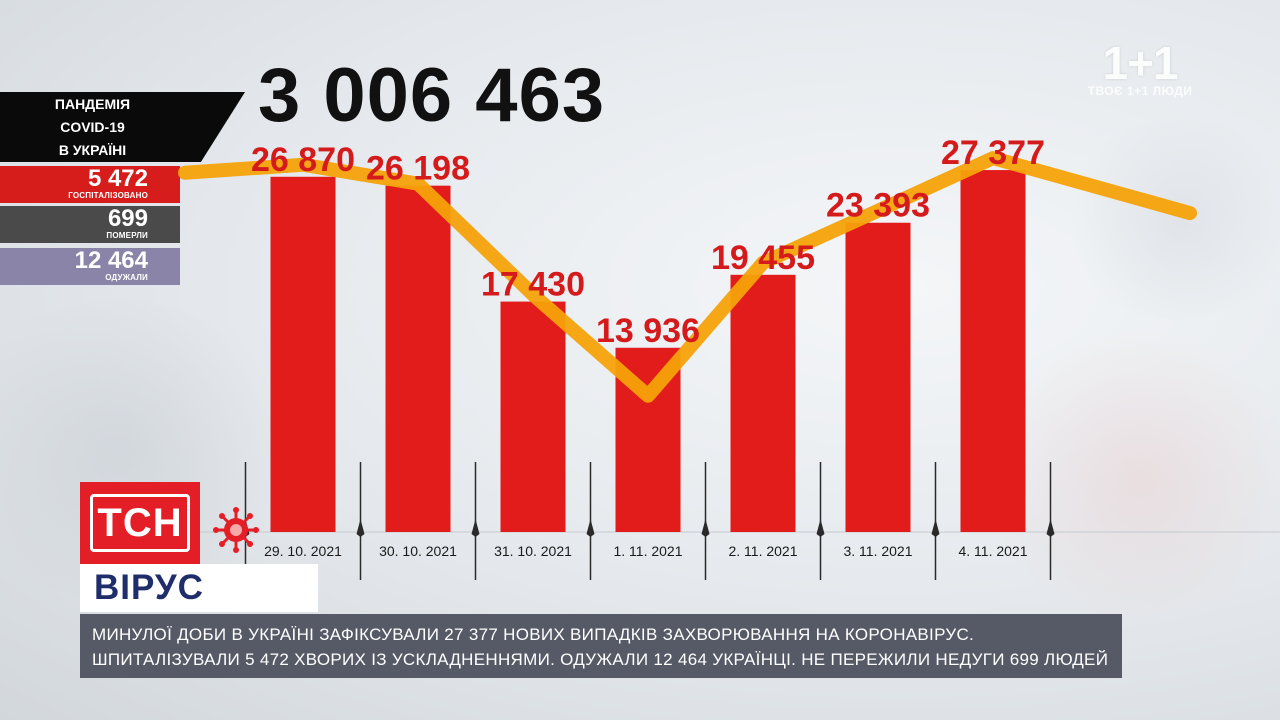  What do you see at coordinates (877, 551) in the screenshot?
I see `category-label: 3. 11. 2021` at bounding box center [877, 551].